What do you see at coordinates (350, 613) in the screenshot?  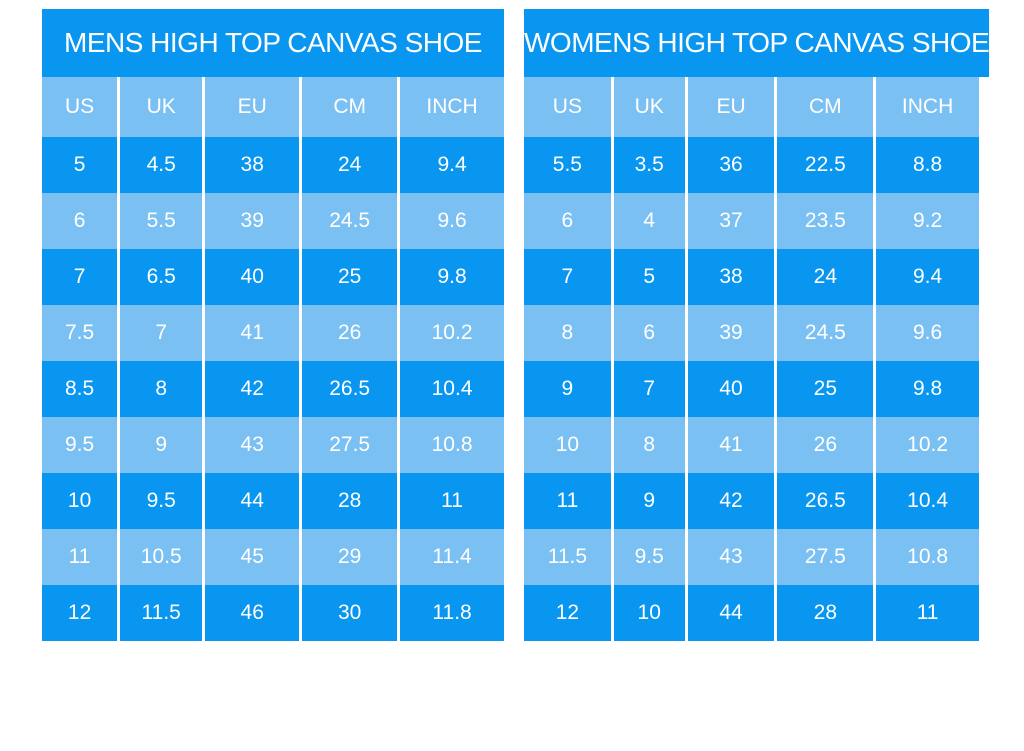 I see `size-cell: 30` at bounding box center [350, 613].